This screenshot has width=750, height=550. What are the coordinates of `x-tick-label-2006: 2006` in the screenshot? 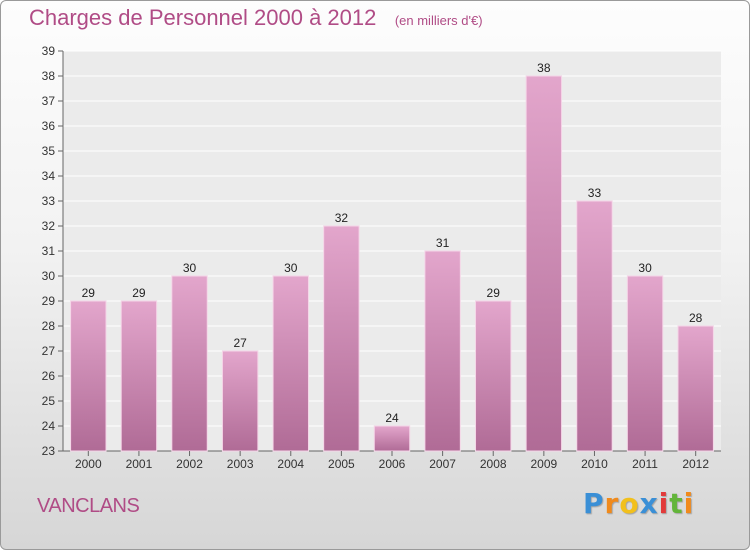 It's located at (392, 464).